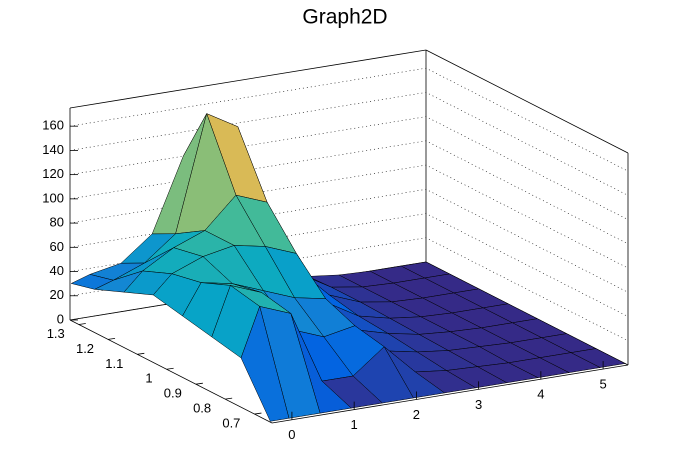  What do you see at coordinates (231, 422) in the screenshot?
I see `y-tick-label: 0.7` at bounding box center [231, 422].